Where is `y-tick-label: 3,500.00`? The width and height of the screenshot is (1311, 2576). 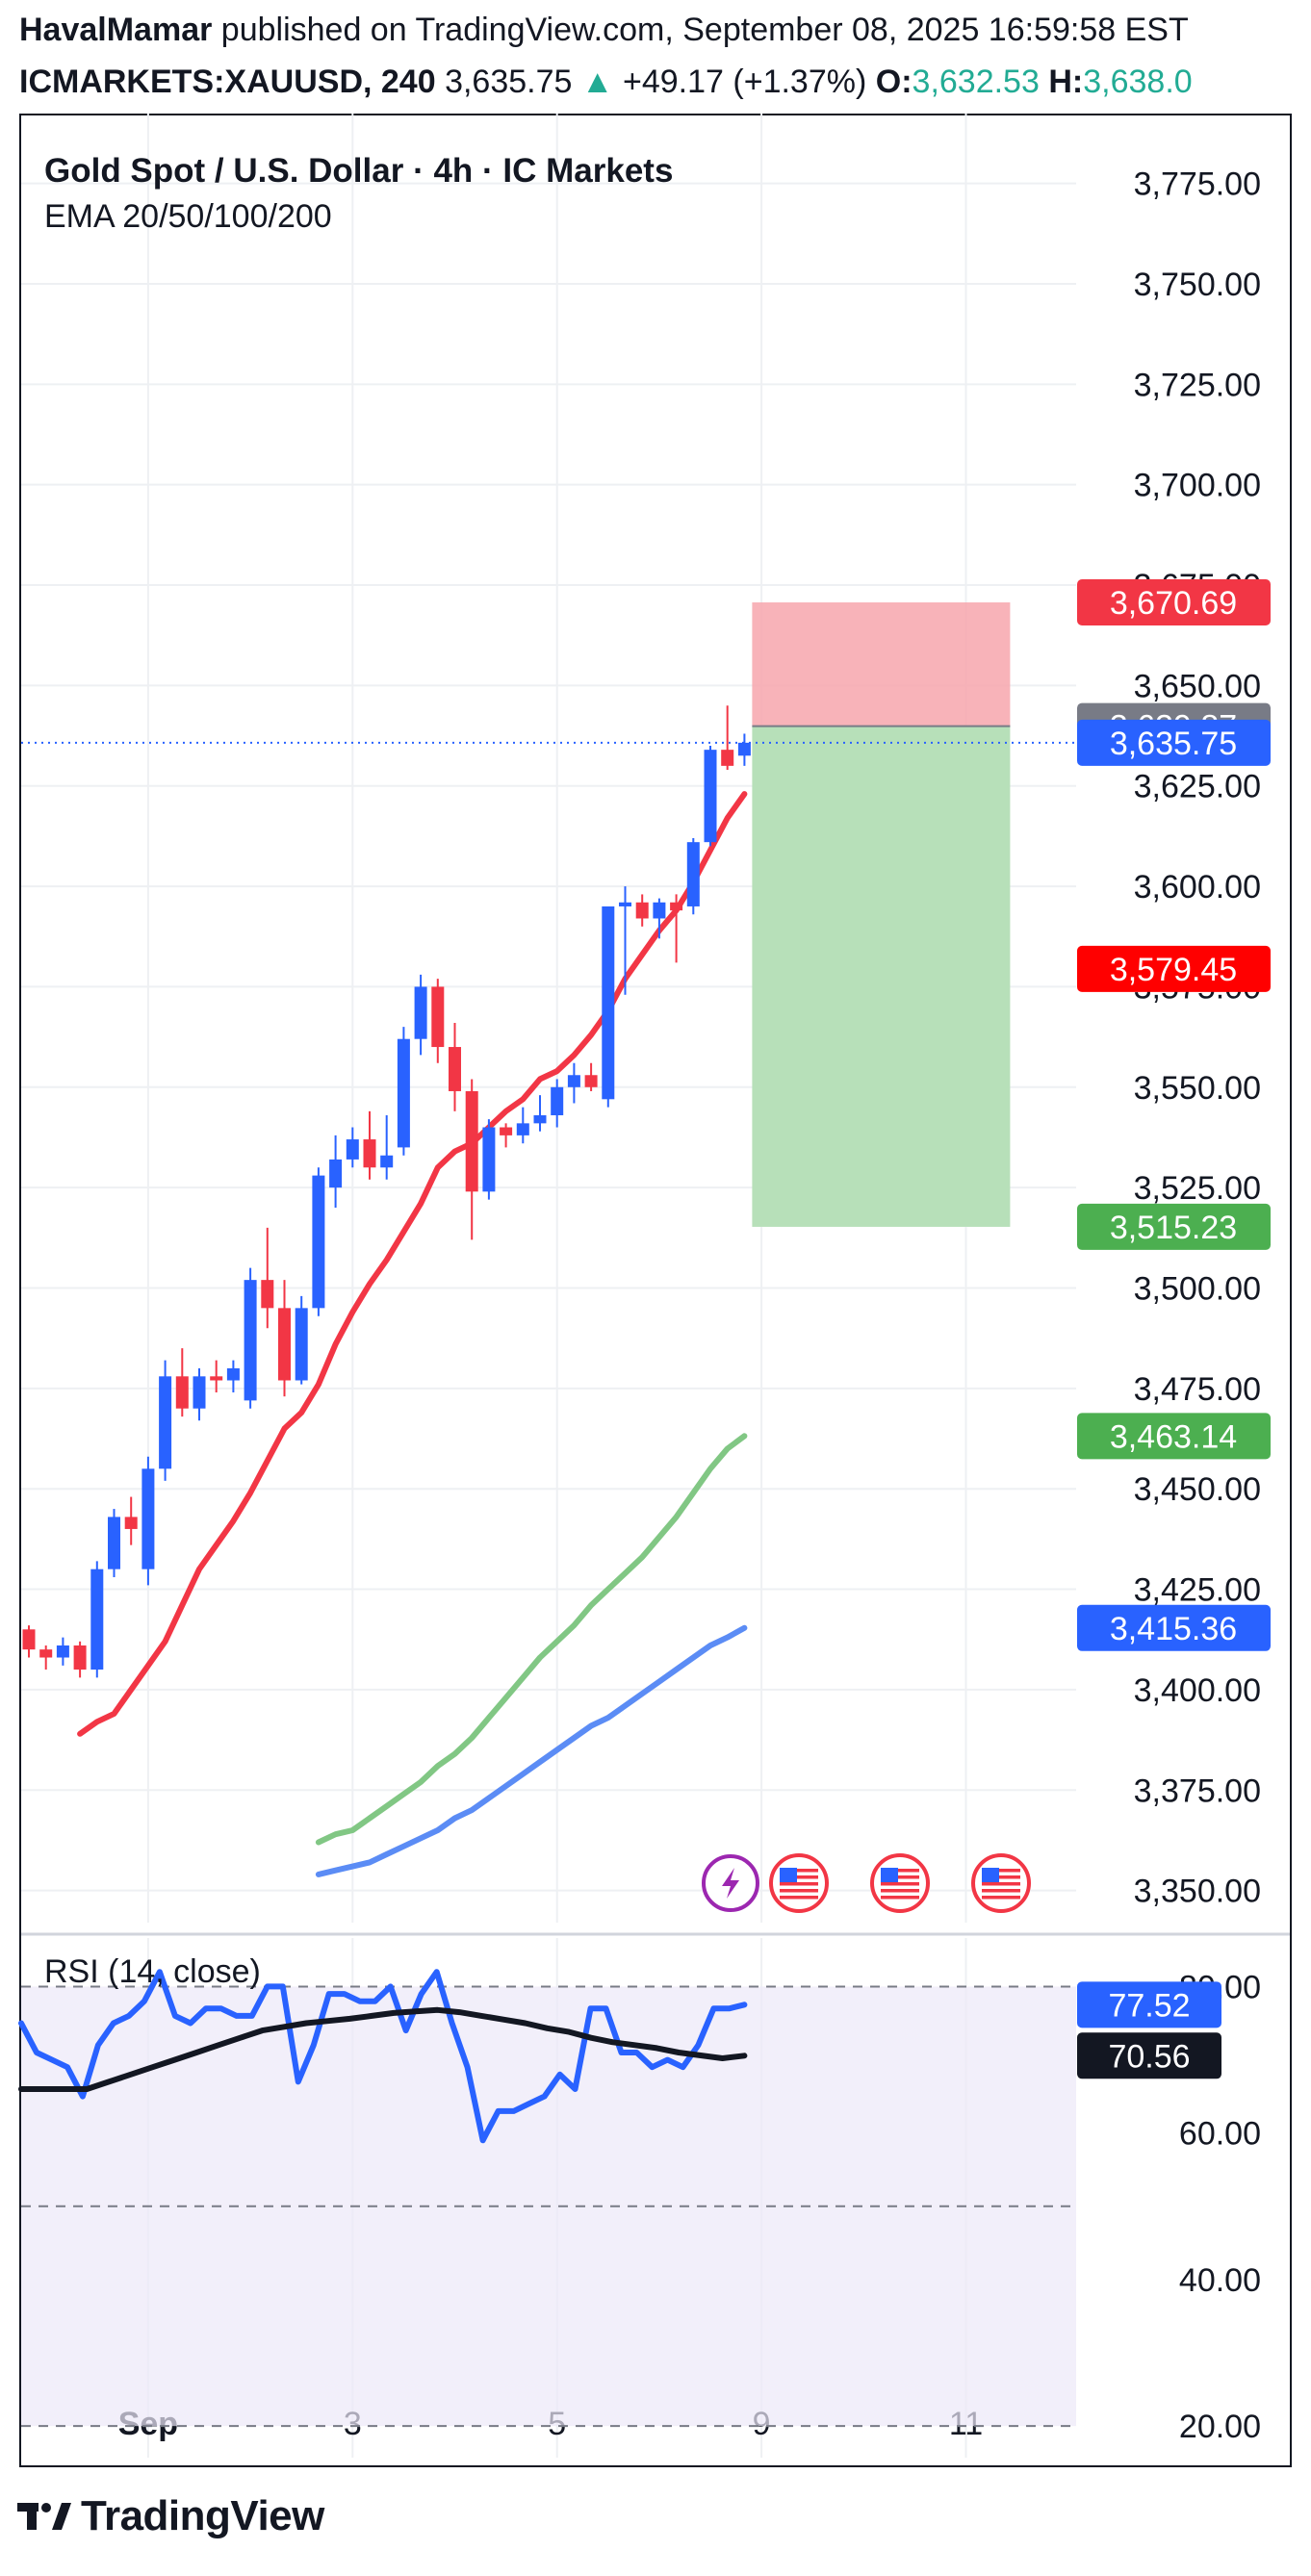 y-tick-label: 3,500.00 is located at coordinates (1197, 1288).